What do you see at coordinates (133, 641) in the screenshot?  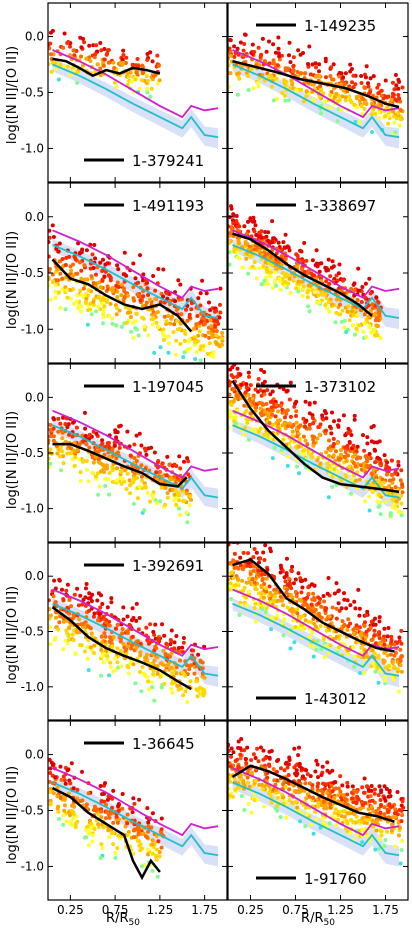 I see `panel-plot-area` at bounding box center [133, 641].